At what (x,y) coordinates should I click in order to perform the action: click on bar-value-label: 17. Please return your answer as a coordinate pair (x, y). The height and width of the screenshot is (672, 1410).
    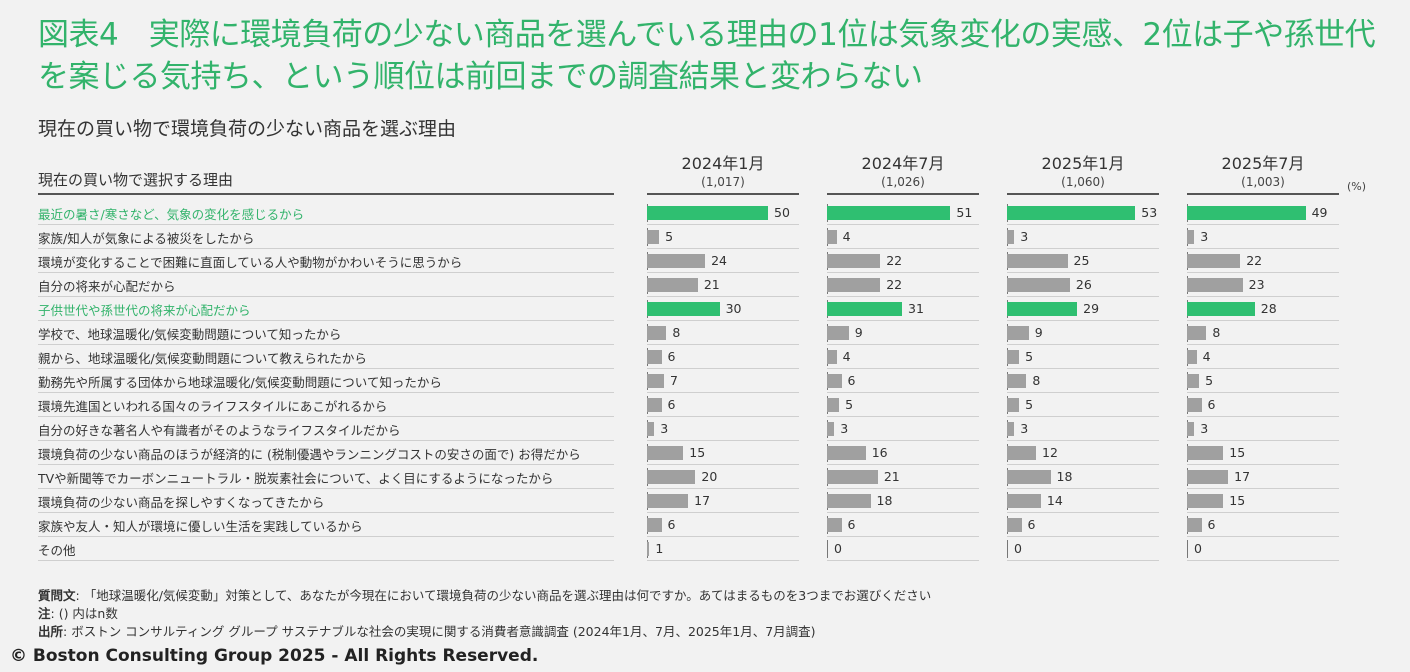
    Looking at the image, I should click on (1242, 476).